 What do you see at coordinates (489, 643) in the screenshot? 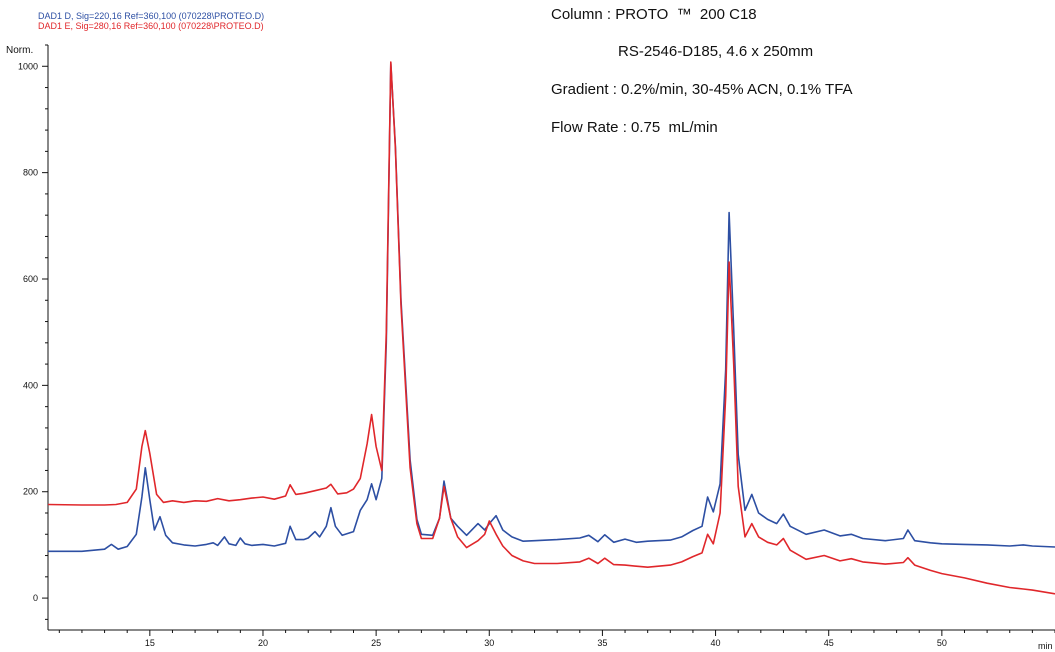
I see `x-tick-label: 30` at bounding box center [489, 643].